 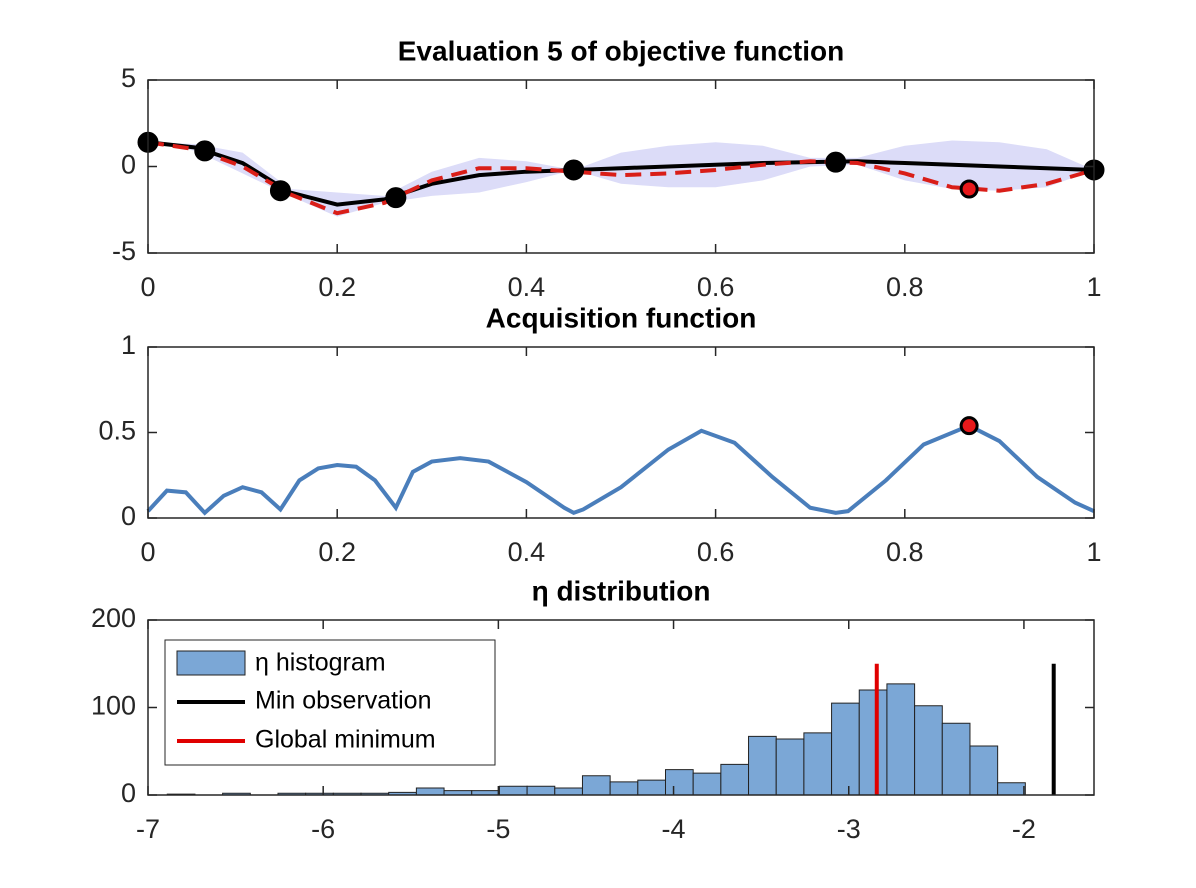 I want to click on chart-title: Acquisition function, so click(x=621, y=317).